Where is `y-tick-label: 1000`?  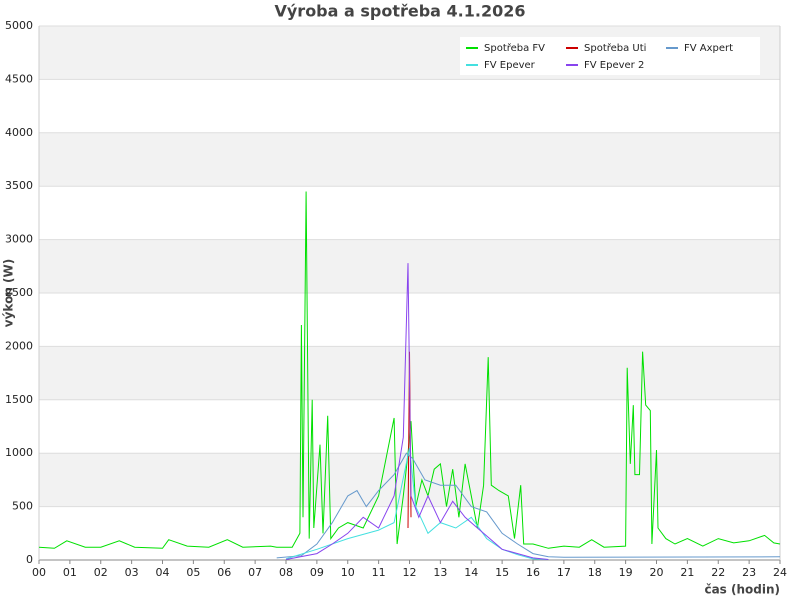 y-tick-label: 1000 is located at coordinates (19, 452).